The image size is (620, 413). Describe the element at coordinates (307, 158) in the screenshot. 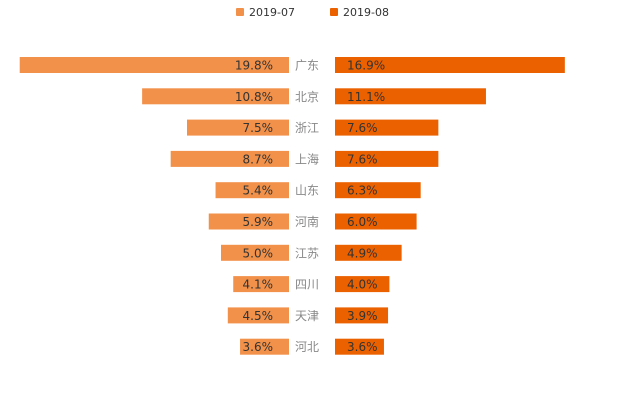

I see `category-label: 上海` at that location.